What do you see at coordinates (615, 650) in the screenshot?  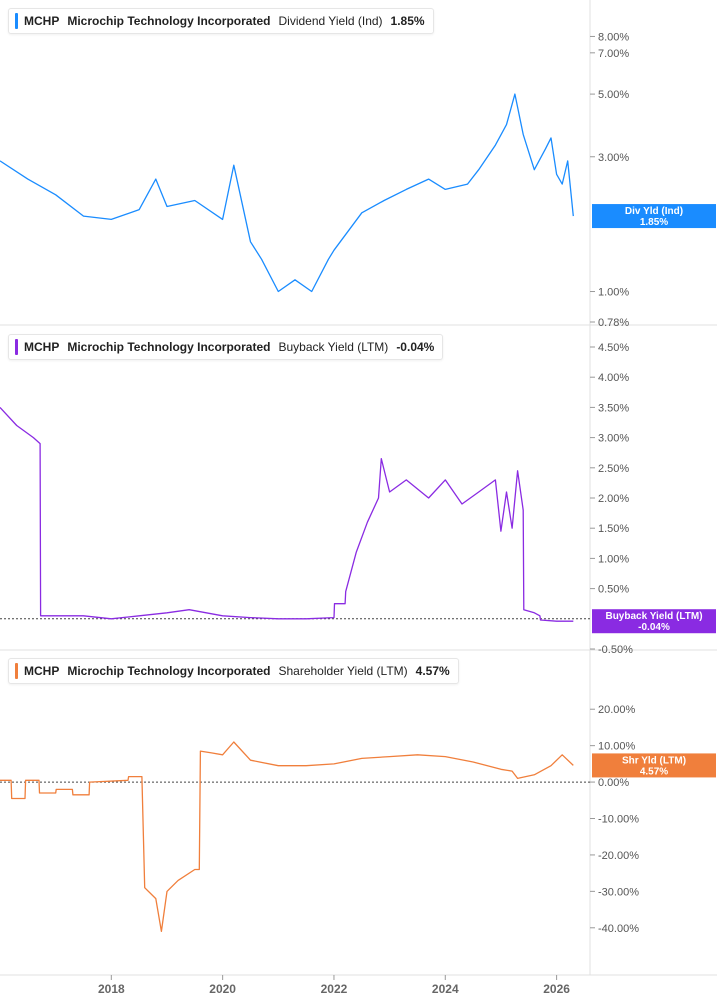 I see `buyback-y-tick-label: -0.50%` at bounding box center [615, 650].